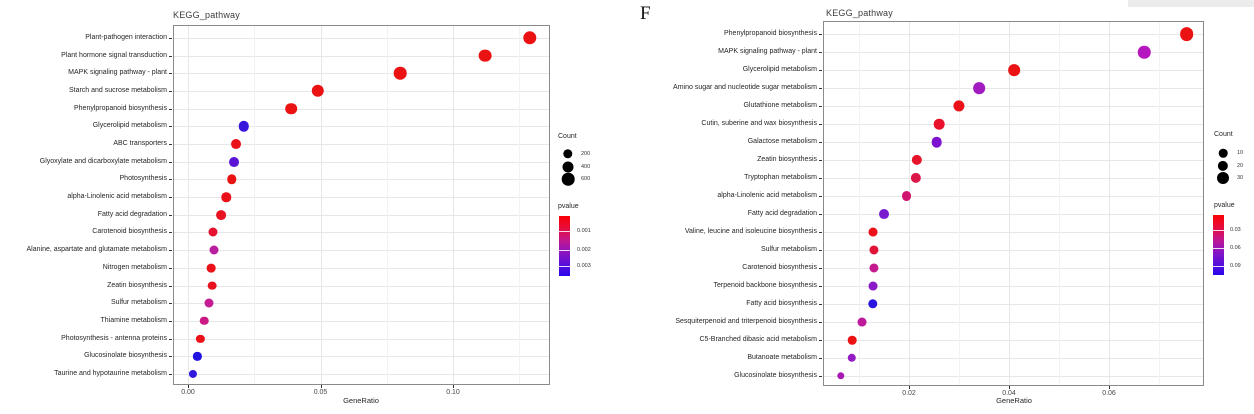  Describe the element at coordinates (564, 246) in the screenshot. I see `pvalue-gradient-bar` at that location.